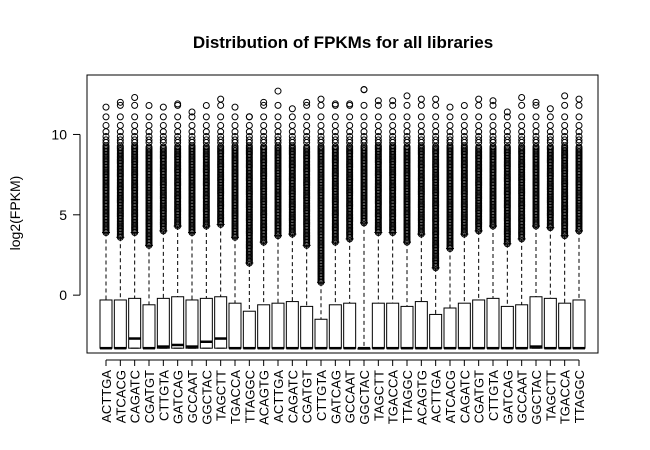  Describe the element at coordinates (59, 134) in the screenshot. I see `y-tick-label: 10` at that location.